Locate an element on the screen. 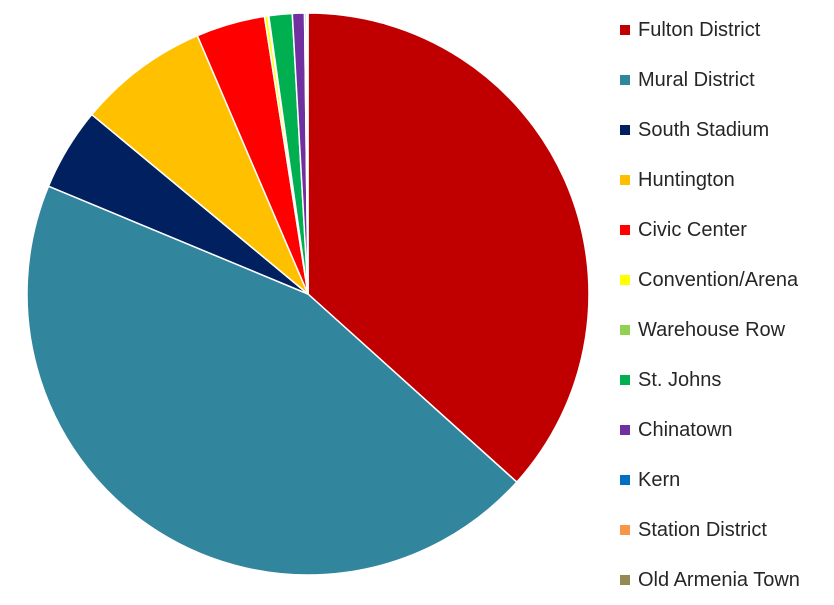 This screenshot has height=605, width=834. legend-item: Kern is located at coordinates (727, 480).